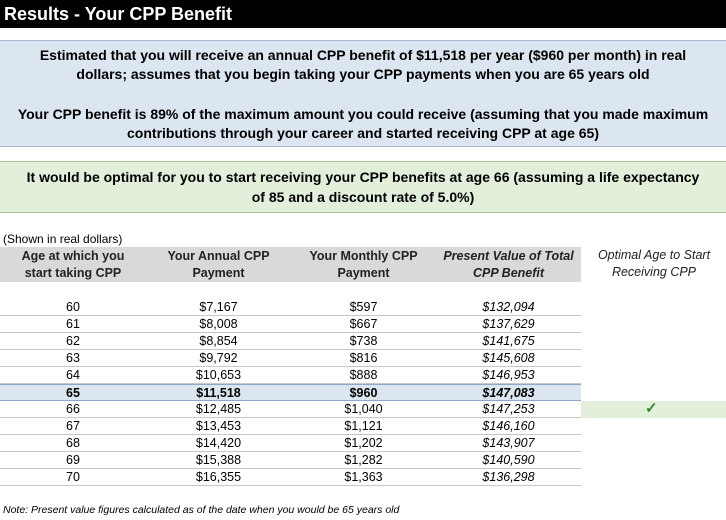  What do you see at coordinates (363, 264) in the screenshot?
I see `column-header-monthly: Your Monthly CPP Payment` at bounding box center [363, 264].